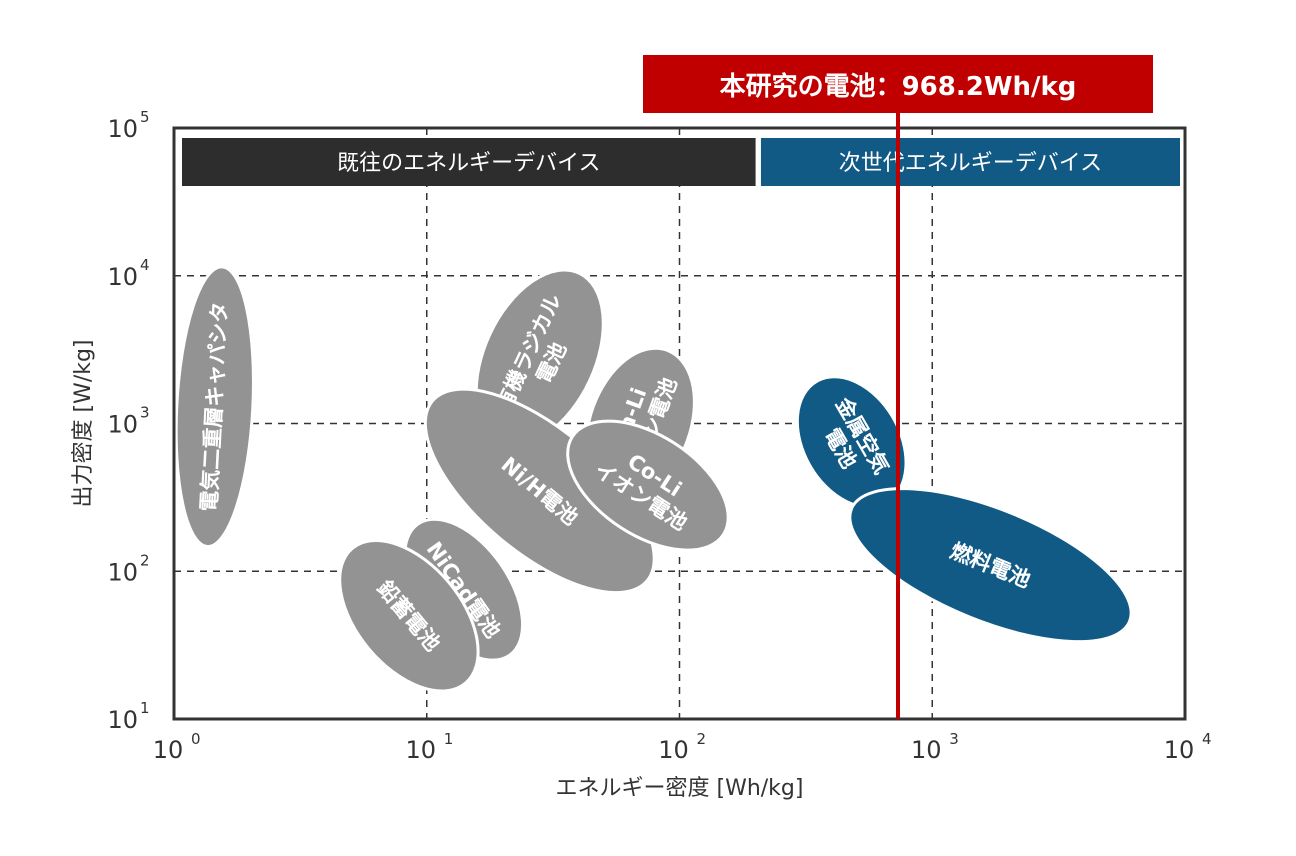  I want to click on group-banners: 既往のエネルギーデバイス 次世代エネルギーデバイス, so click(681, 162).